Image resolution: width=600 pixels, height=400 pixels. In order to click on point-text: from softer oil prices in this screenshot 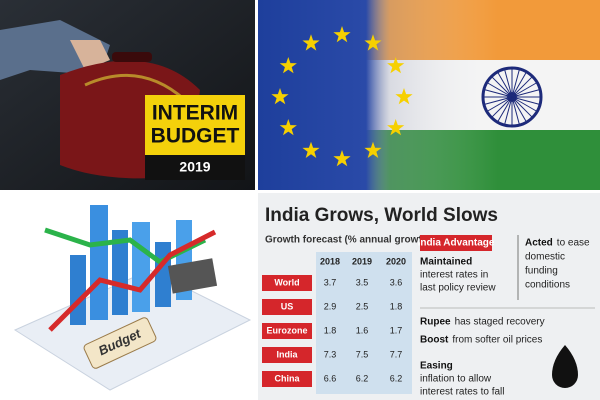, I will do `click(497, 340)`.